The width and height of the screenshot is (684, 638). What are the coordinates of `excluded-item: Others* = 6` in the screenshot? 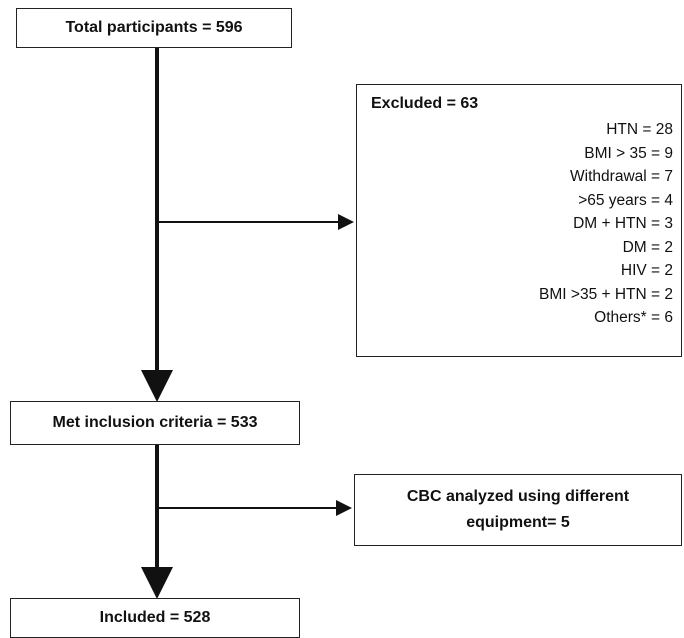 It's located at (633, 317).